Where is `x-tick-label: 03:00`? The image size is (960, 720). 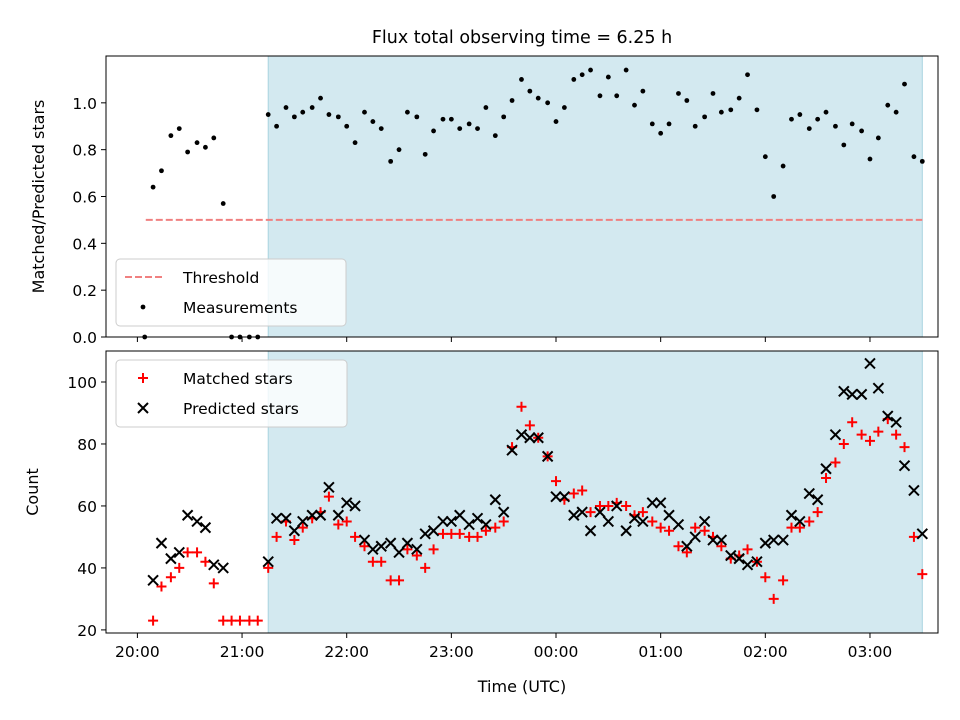 x-tick-label: 03:00 is located at coordinates (870, 652).